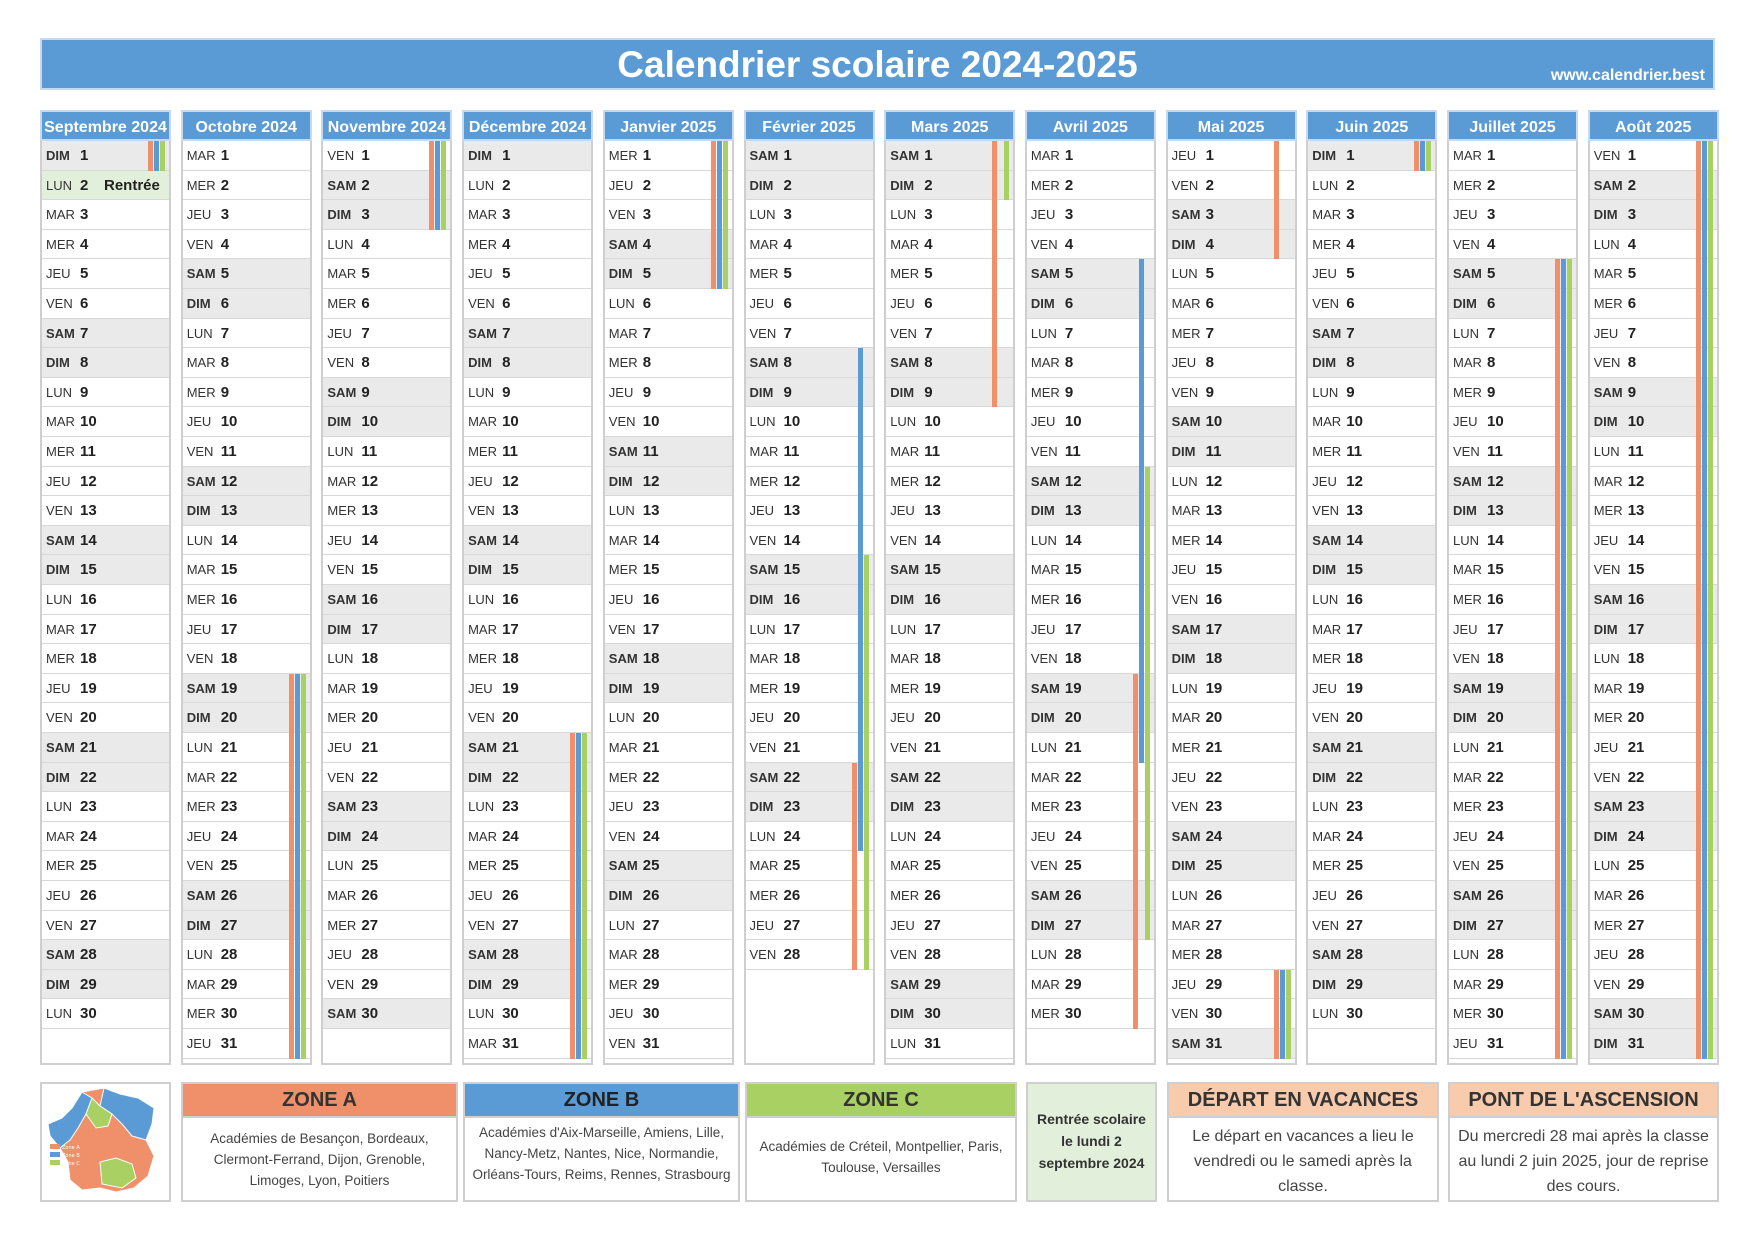 Image resolution: width=1754 pixels, height=1240 pixels. What do you see at coordinates (950, 304) in the screenshot?
I see `day-row: JEU 6` at bounding box center [950, 304].